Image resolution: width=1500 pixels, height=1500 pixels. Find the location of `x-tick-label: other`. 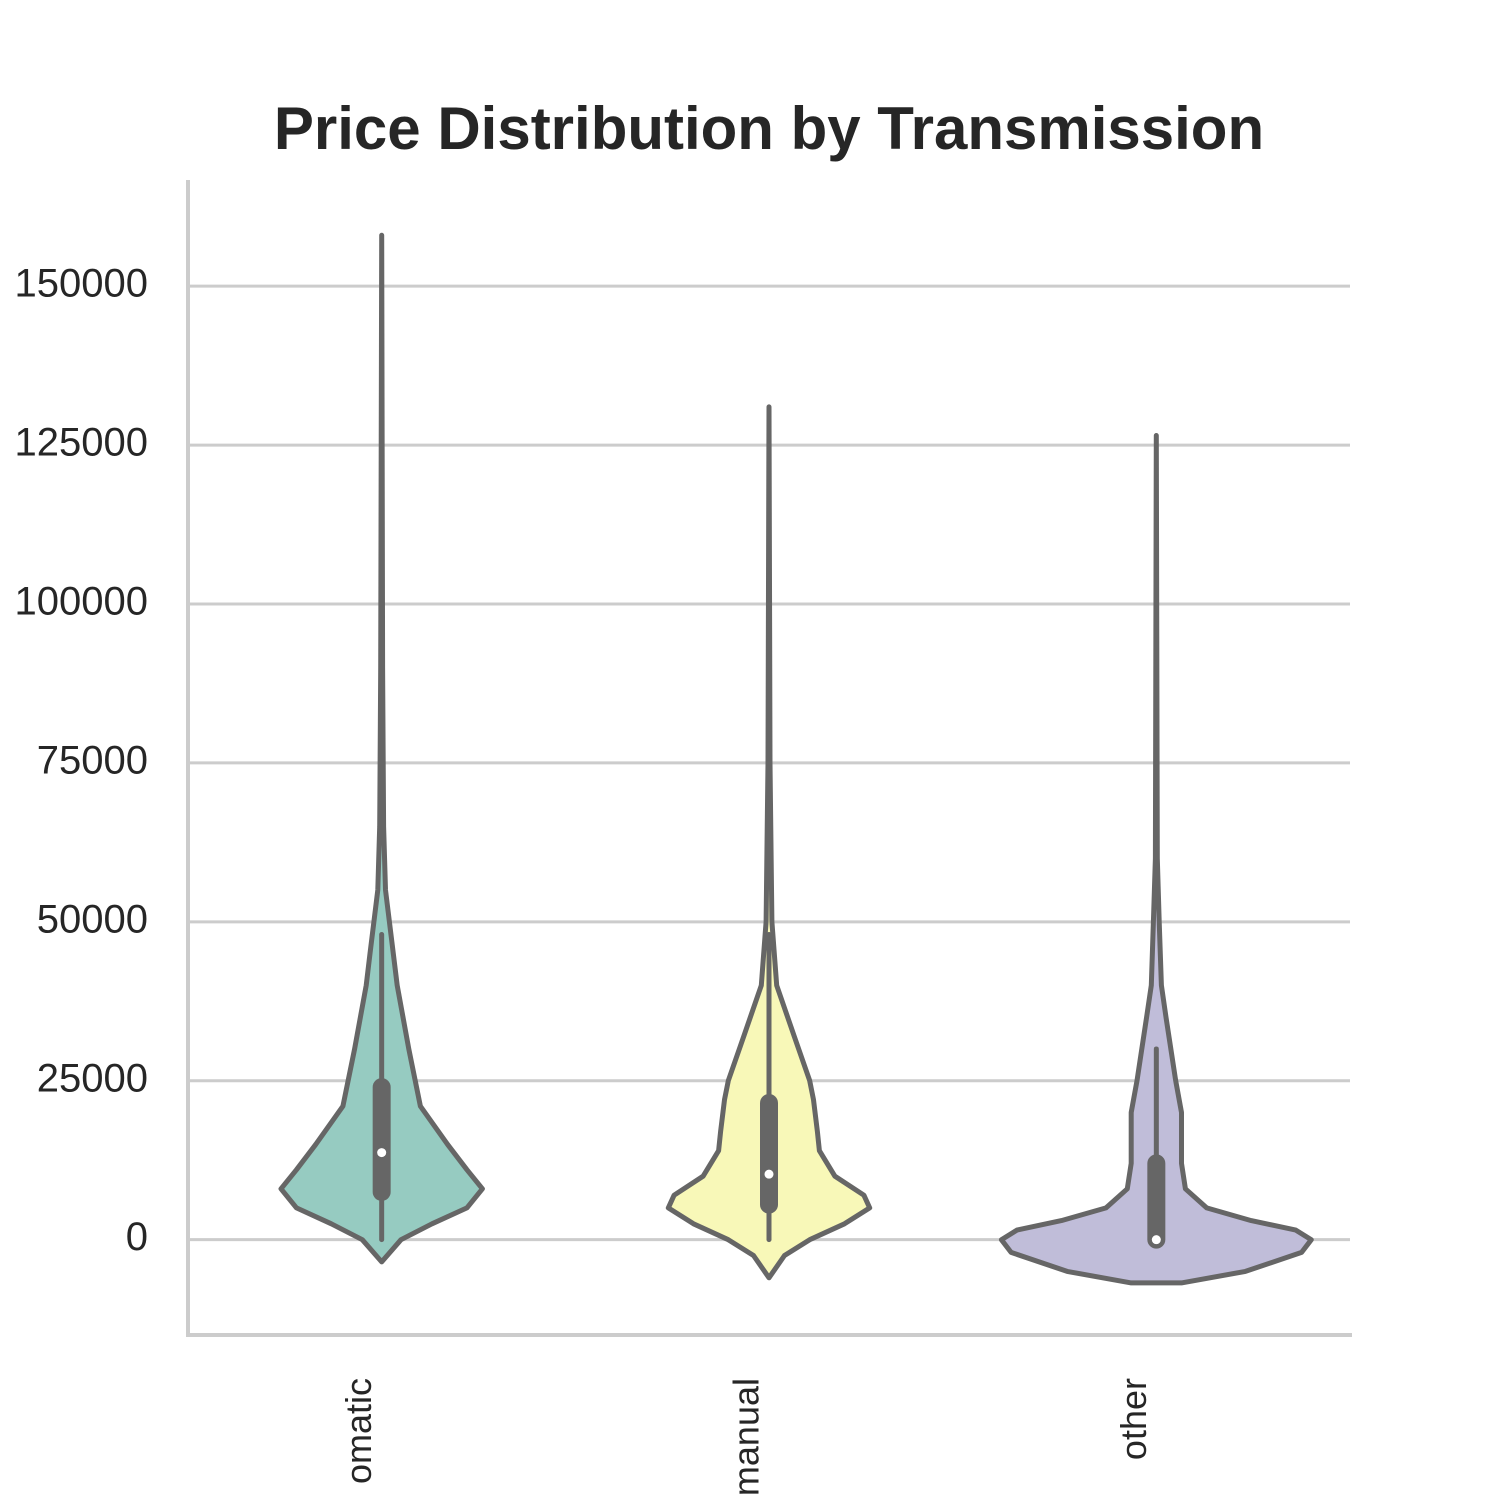

x-tick-label: other is located at coordinates (1133, 1419).